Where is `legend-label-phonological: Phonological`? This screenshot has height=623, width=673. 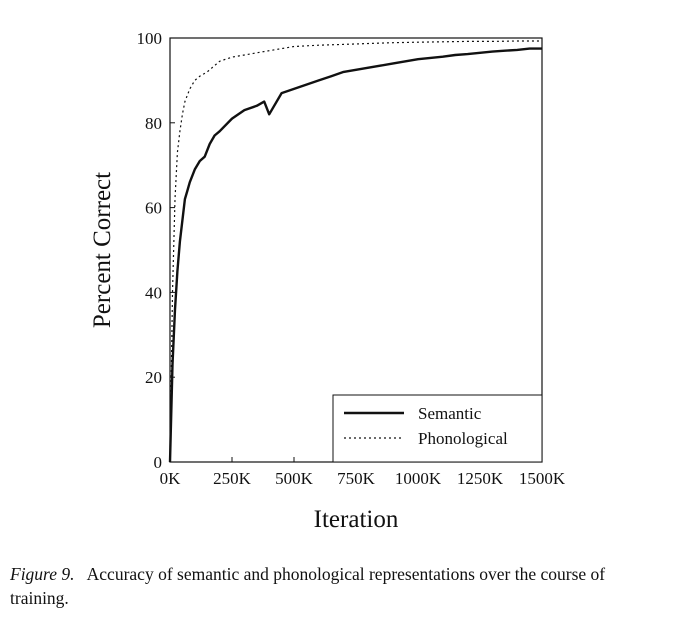 legend-label-phonological: Phonological is located at coordinates (463, 438).